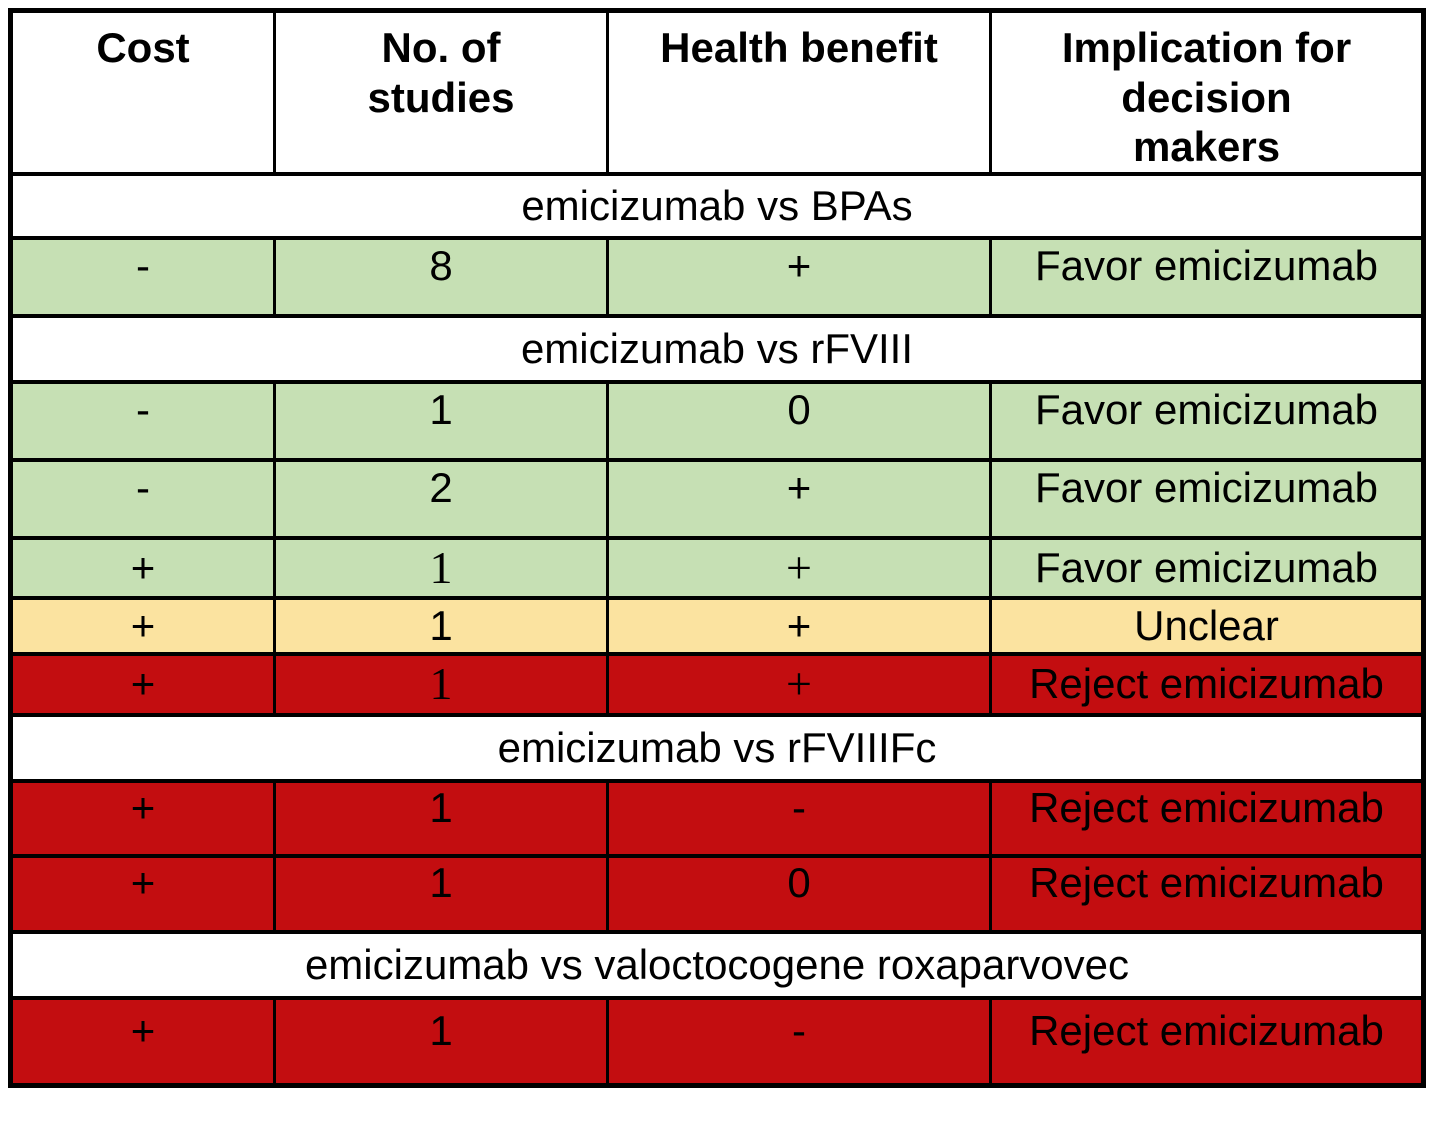 Image resolution: width=1429 pixels, height=1133 pixels. I want to click on section-row-valoctocogene: emicizumab vs valoctocogene roxaparvovec, so click(717, 964).